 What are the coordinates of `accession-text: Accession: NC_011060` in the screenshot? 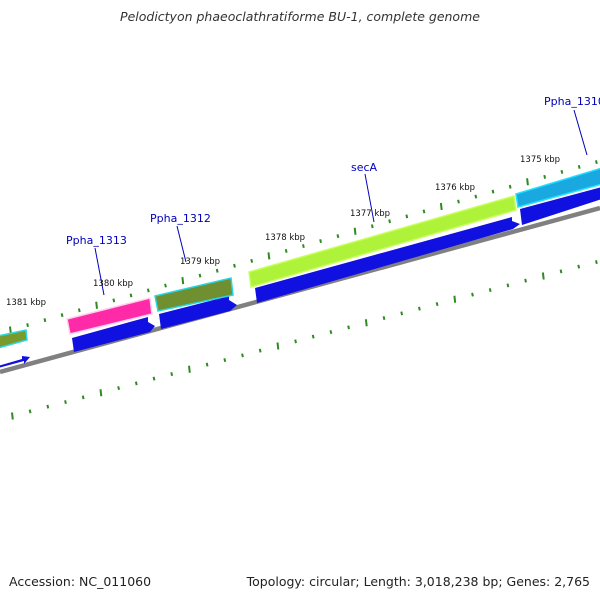 It's located at (80, 581).